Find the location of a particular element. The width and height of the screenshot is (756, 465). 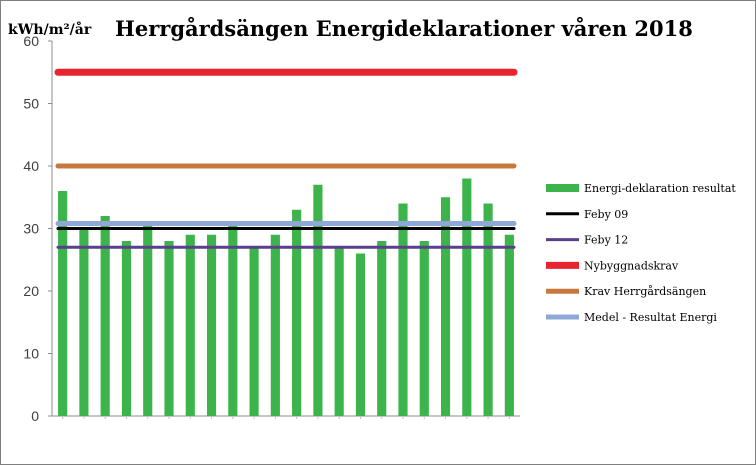

legend-label: Feby 12 is located at coordinates (606, 240).